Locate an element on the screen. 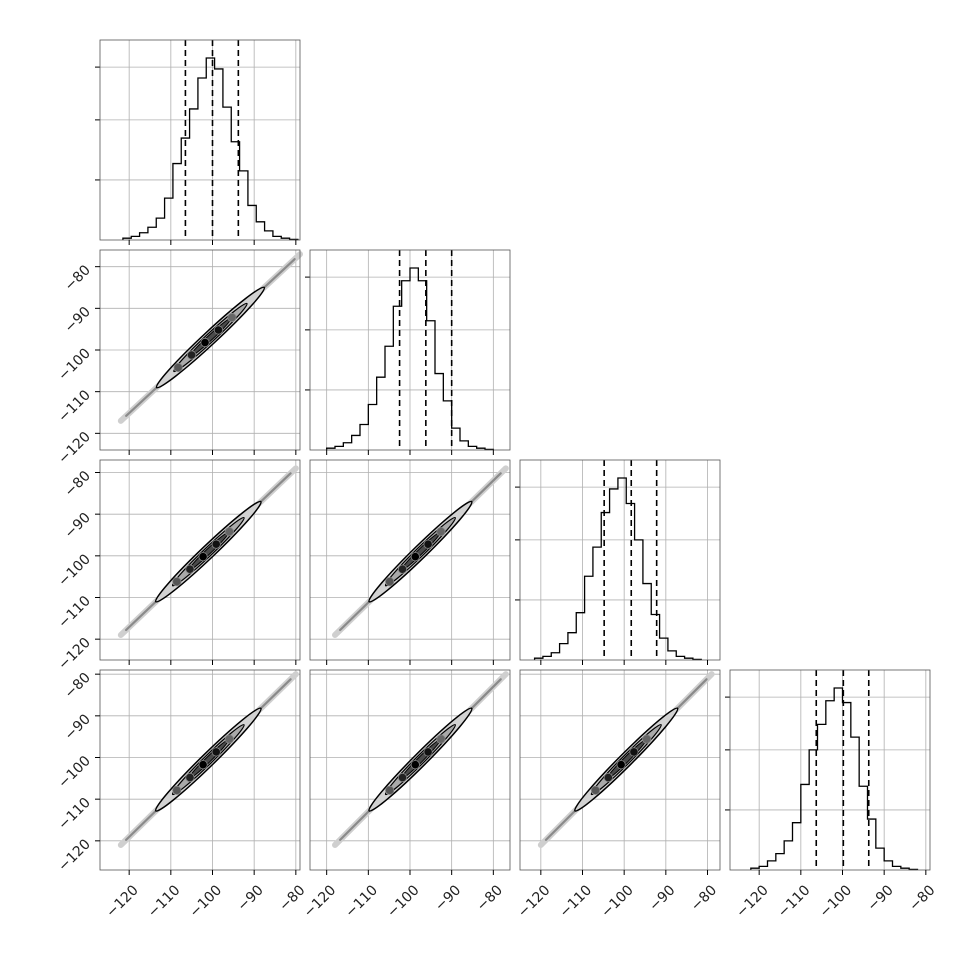 Image resolution: width=970 pixels, height=970 pixels. scatter-panel-1-0: −120−110−100 −90 −80 is located at coordinates (179, 358).